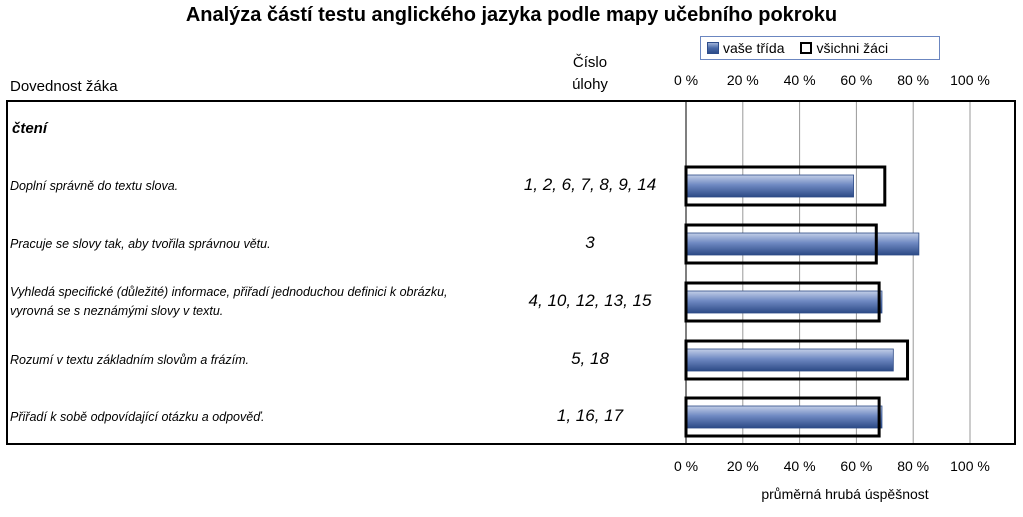 This screenshot has width=1023, height=517. I want to click on legend-label-class: vaše třída, so click(754, 48).